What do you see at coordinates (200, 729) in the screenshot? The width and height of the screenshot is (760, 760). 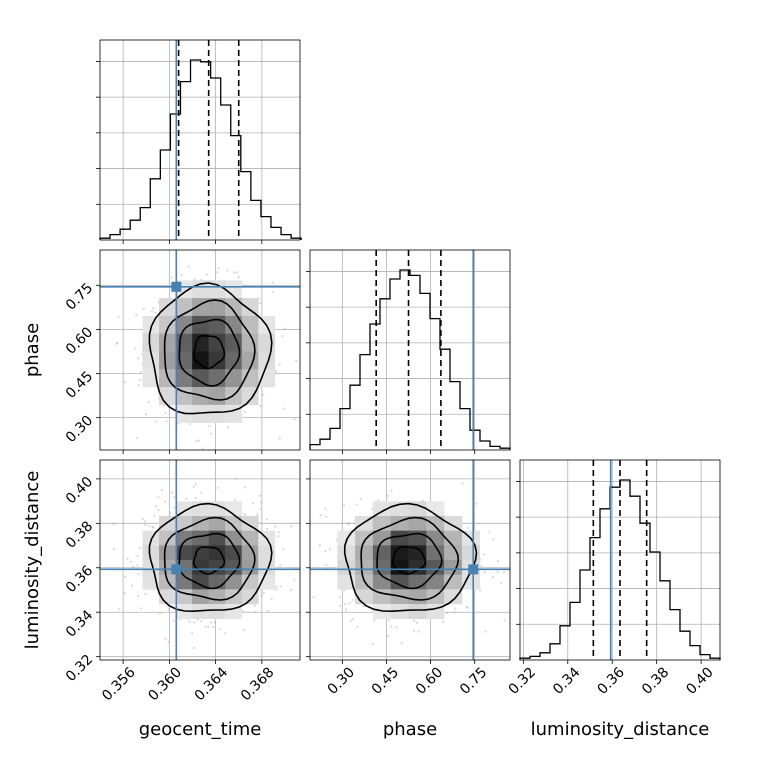 I see `xaxis-label-geocent_time: geocent_time` at bounding box center [200, 729].